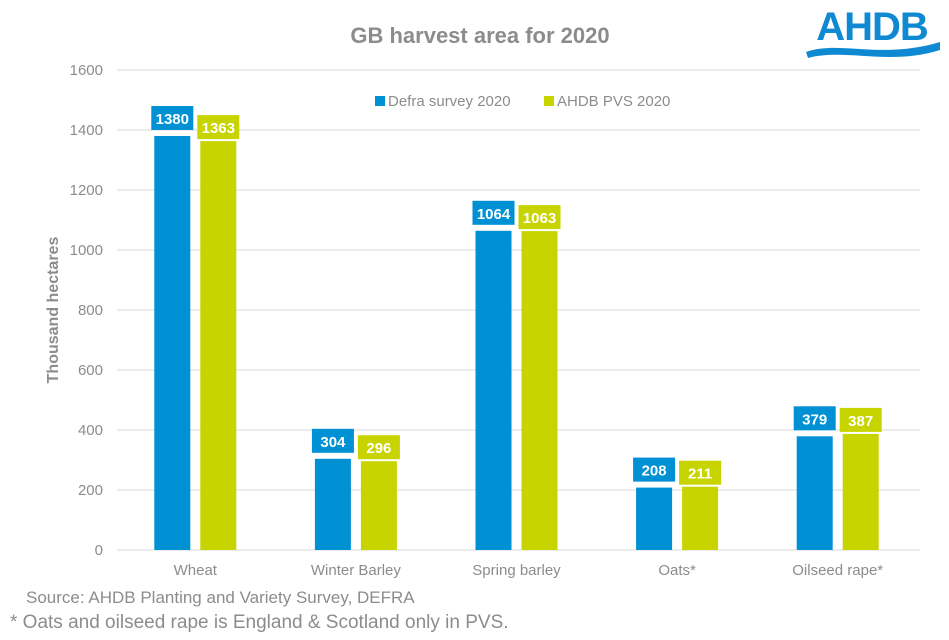 Image resolution: width=949 pixels, height=640 pixels. What do you see at coordinates (356, 570) in the screenshot?
I see `x-tick-label: Winter Barley` at bounding box center [356, 570].